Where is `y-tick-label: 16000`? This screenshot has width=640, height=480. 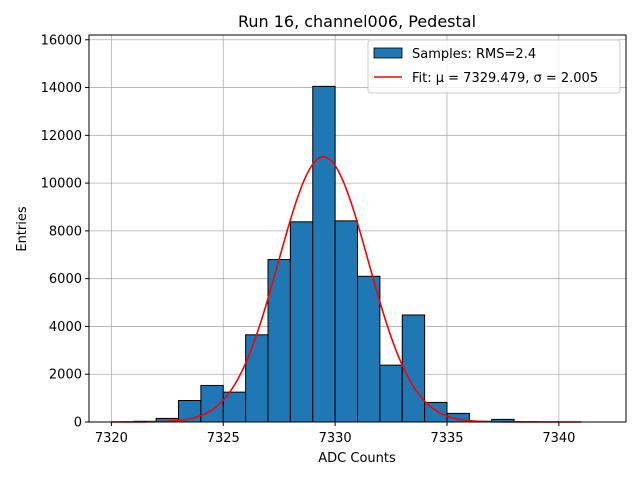 y-tick-label: 16000 is located at coordinates (61, 40).